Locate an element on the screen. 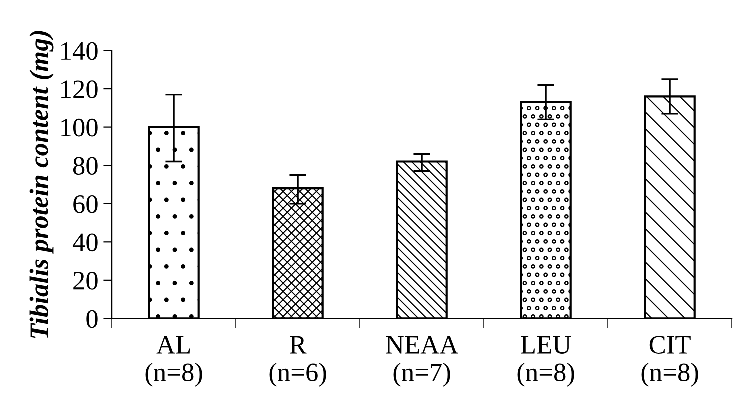 The width and height of the screenshot is (747, 406). x-tick-label: NEAA (n=7) is located at coordinates (422, 361).